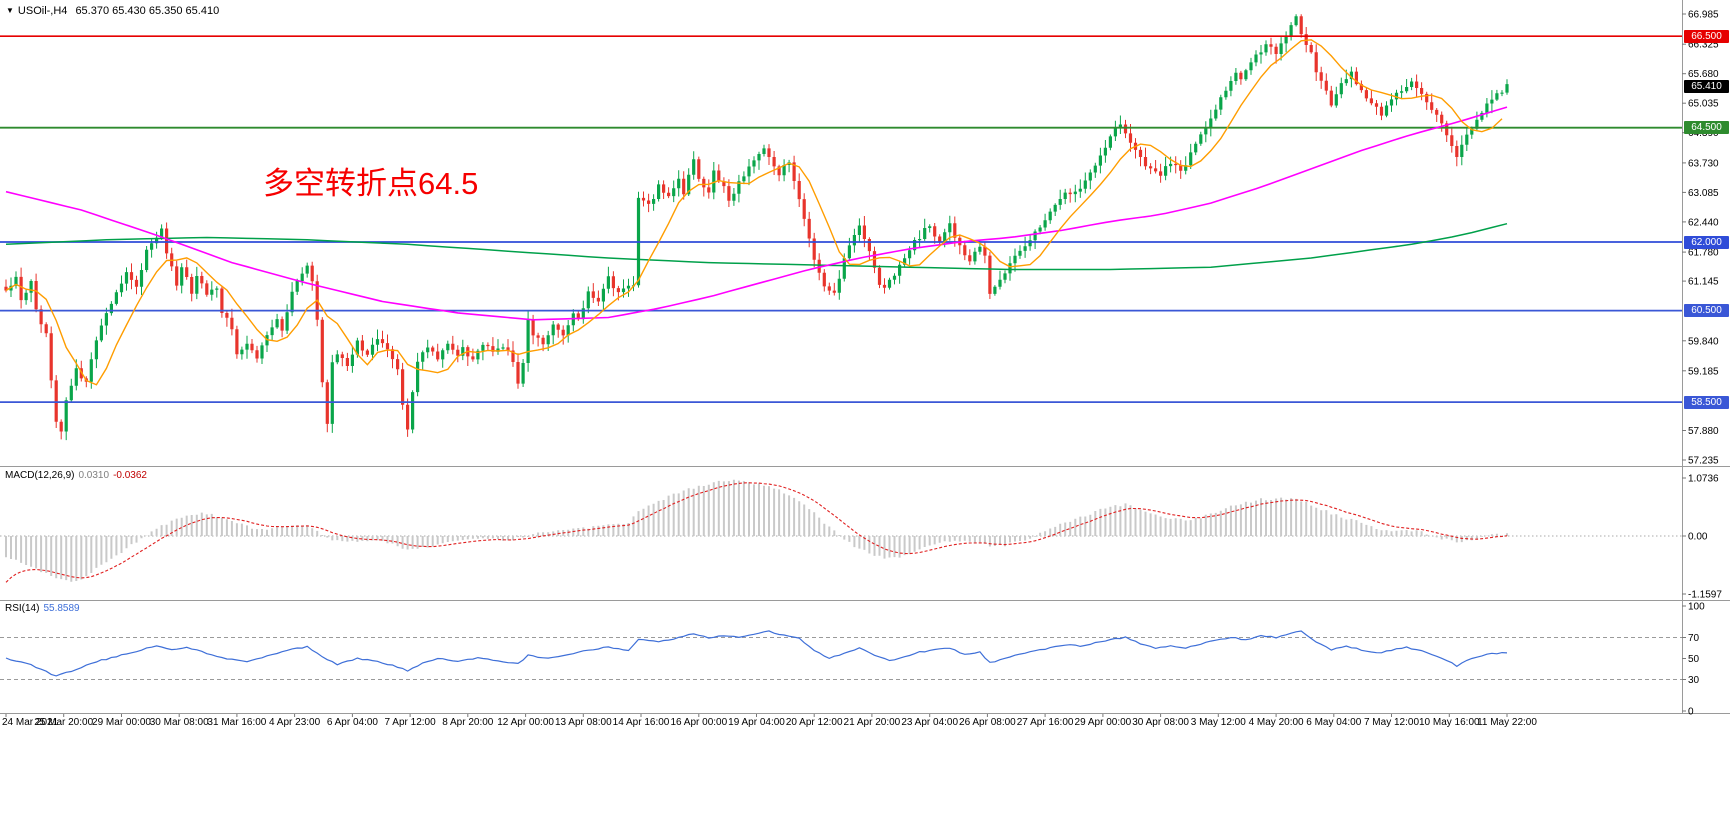 Image resolution: width=1730 pixels, height=826 pixels. What do you see at coordinates (22, 608) in the screenshot?
I see `rsi-name: RSI(14)` at bounding box center [22, 608].